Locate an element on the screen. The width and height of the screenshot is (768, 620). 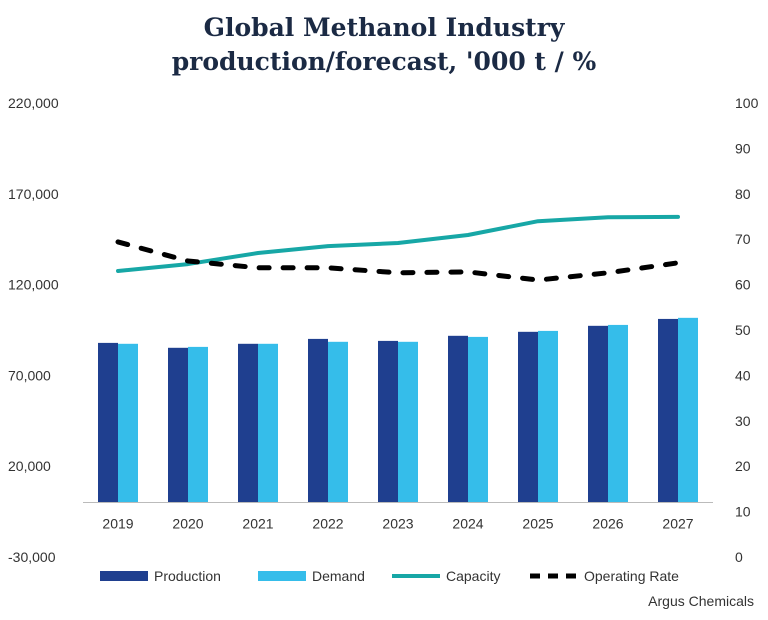
left-tick-label: 220,000 is located at coordinates (33, 103).